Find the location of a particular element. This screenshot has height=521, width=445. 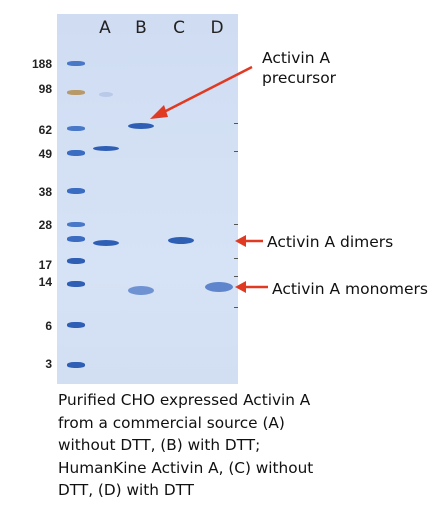

band-lane-a-faint is located at coordinates (106, 94).